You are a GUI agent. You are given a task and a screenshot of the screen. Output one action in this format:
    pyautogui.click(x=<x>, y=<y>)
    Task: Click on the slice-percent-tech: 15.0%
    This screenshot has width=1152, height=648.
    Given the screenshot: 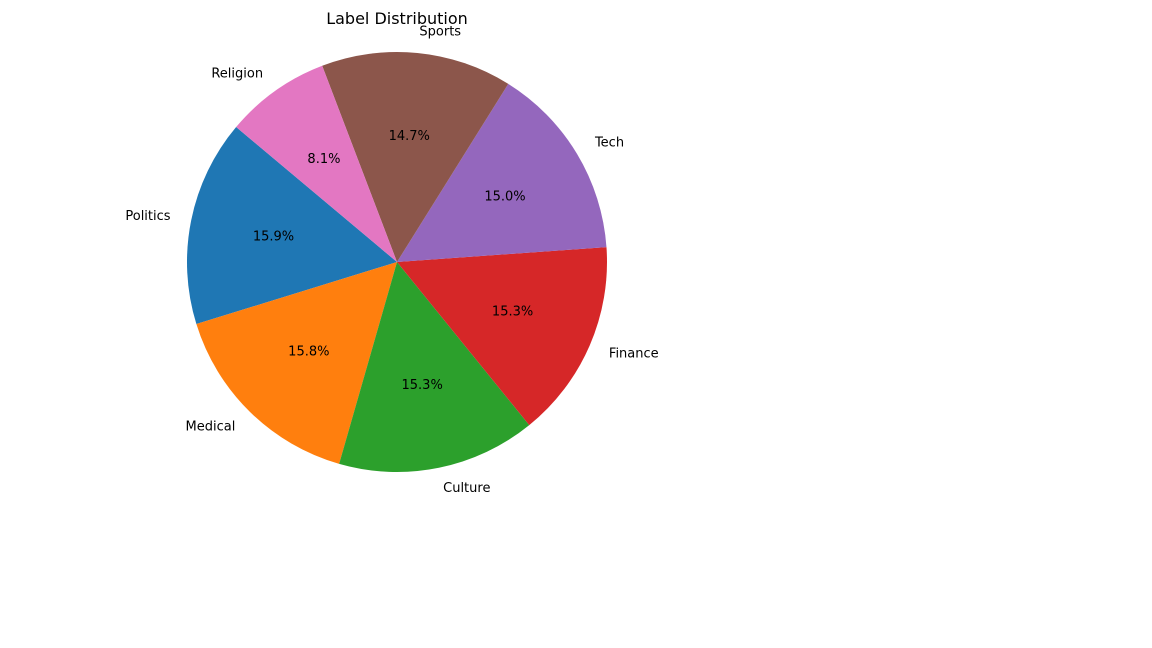 What is the action you would take?
    pyautogui.click(x=504, y=197)
    